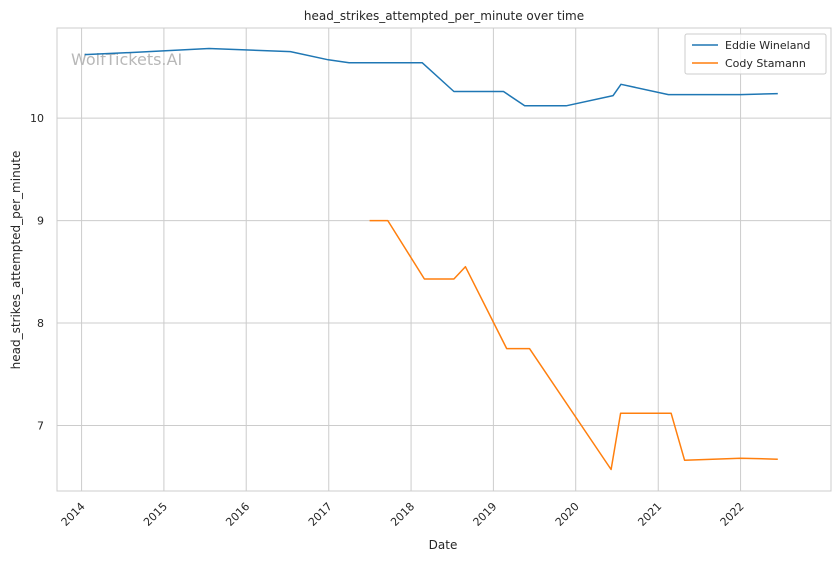 This screenshot has width=840, height=561. What do you see at coordinates (485, 514) in the screenshot?
I see `x-tick-label: 2019` at bounding box center [485, 514].